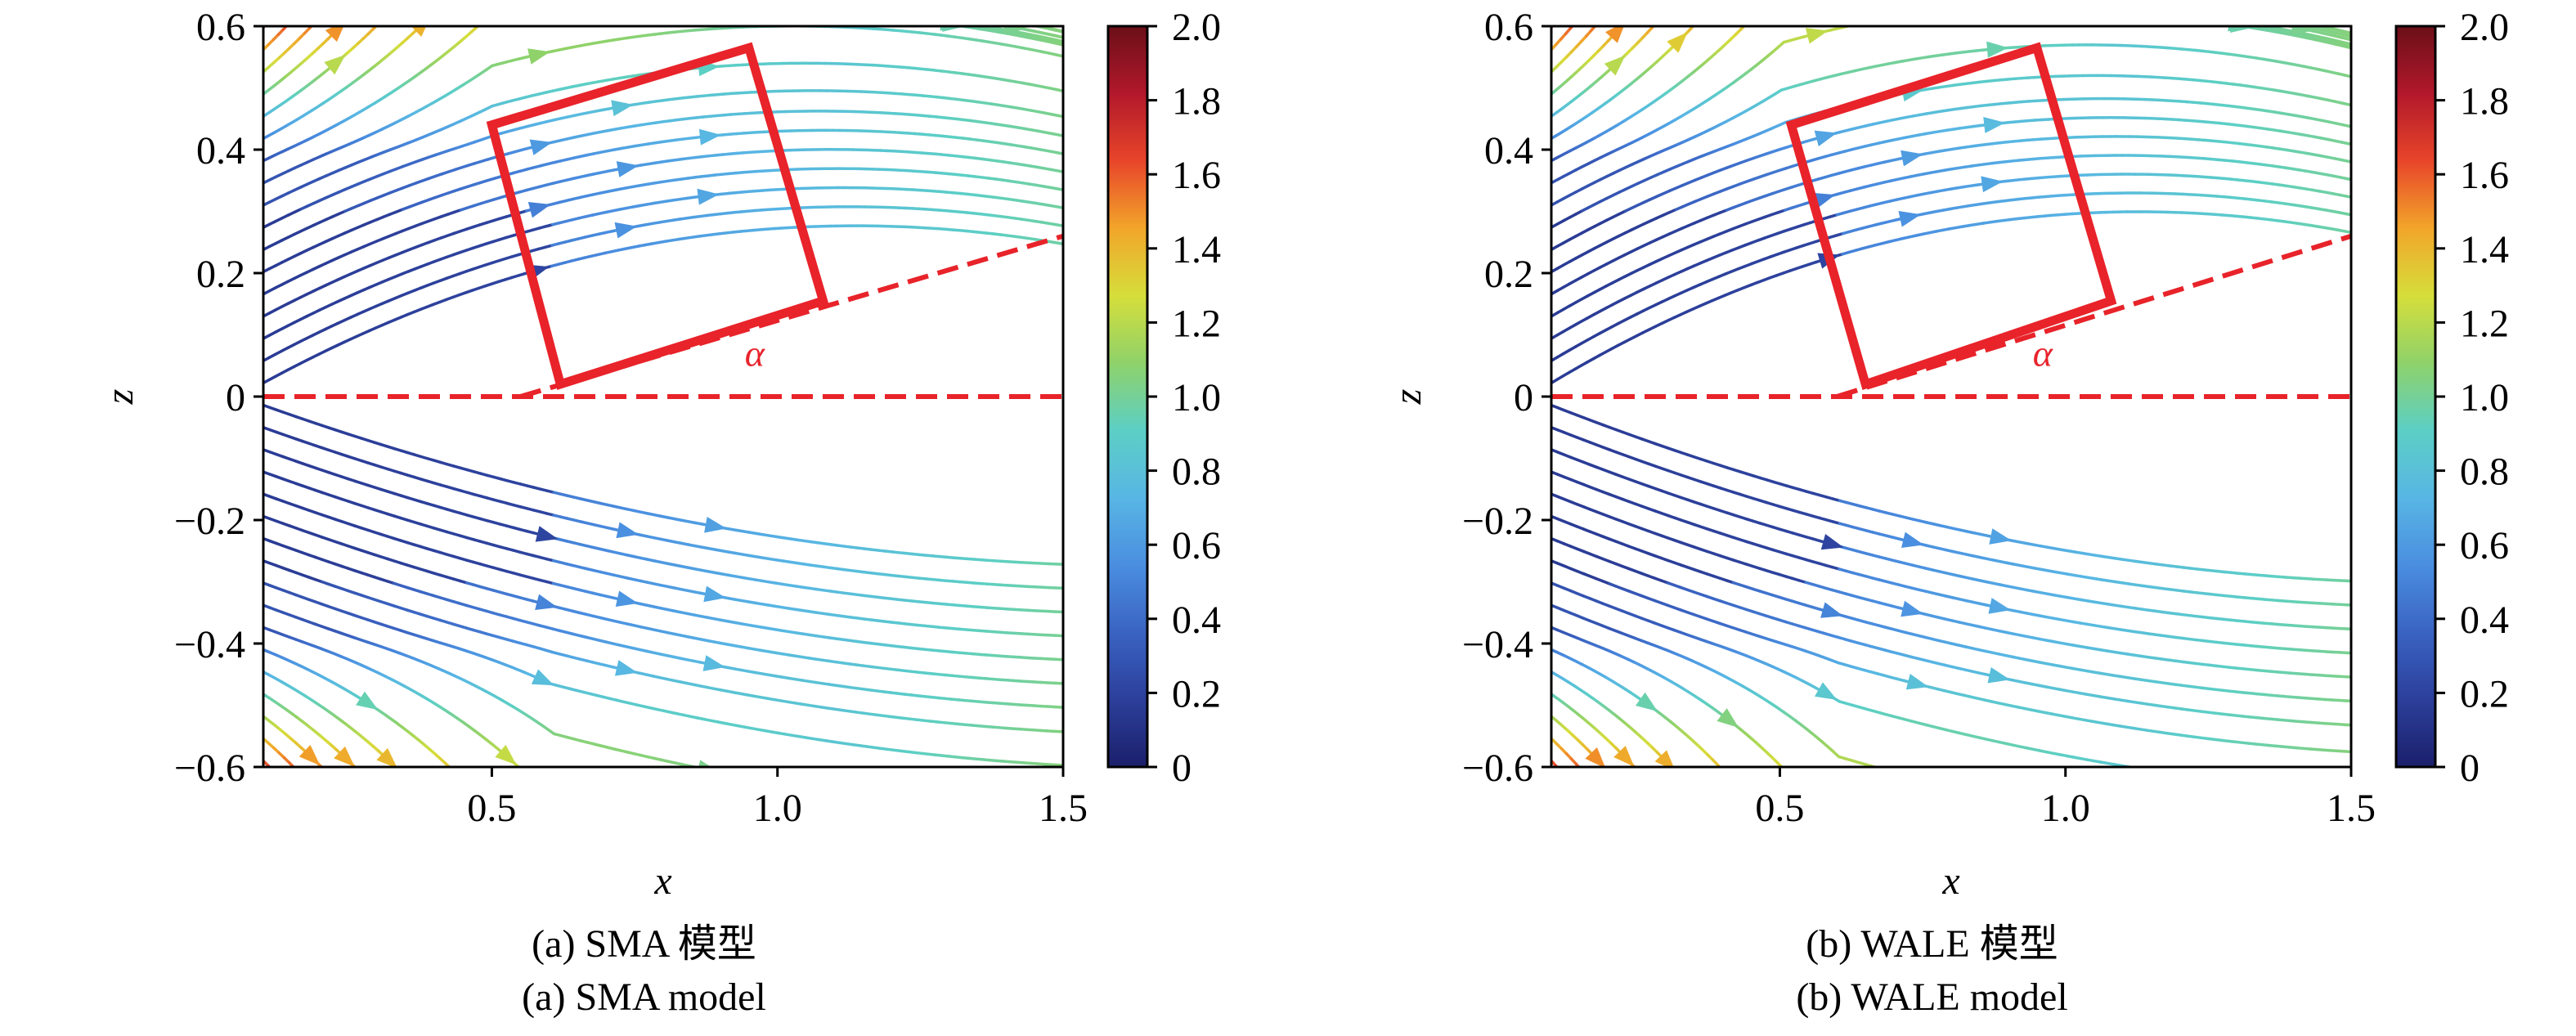  Describe the element at coordinates (491, 808) in the screenshot. I see `x-tick-label: 0.5` at that location.